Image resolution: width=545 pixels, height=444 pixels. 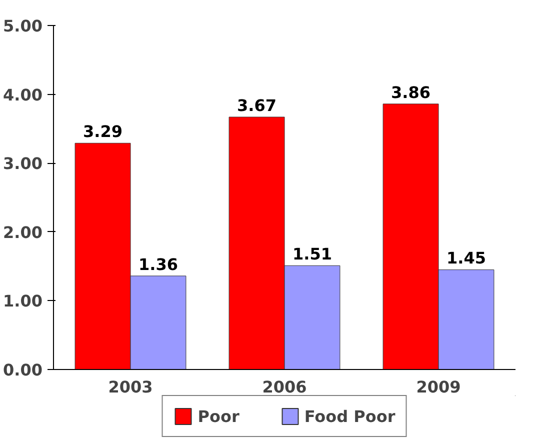 What do you see at coordinates (438, 387) in the screenshot?
I see `x-tick-label: 2009` at bounding box center [438, 387].